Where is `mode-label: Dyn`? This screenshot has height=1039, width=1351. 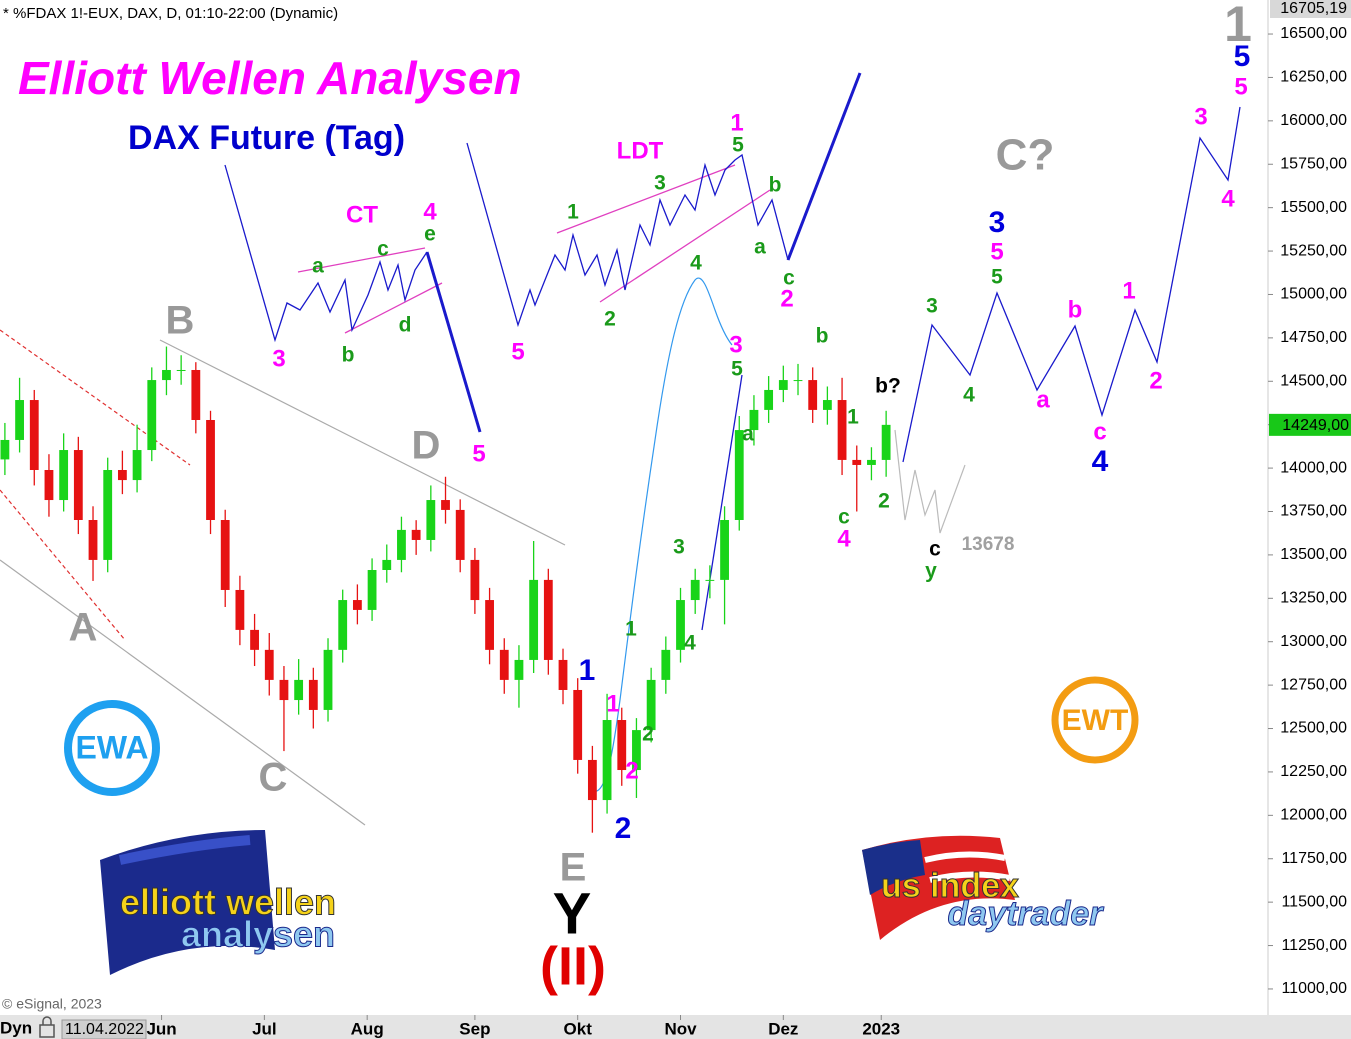
mode-label: Dyn is located at coordinates (16, 1027).